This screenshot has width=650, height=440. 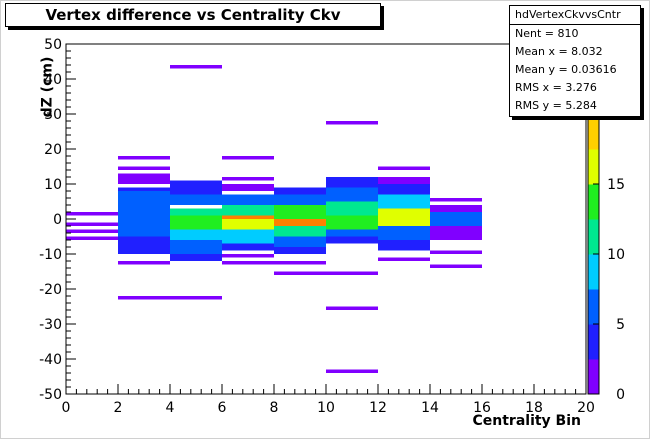 I want to click on x-tick-label: 10, so click(x=326, y=408).